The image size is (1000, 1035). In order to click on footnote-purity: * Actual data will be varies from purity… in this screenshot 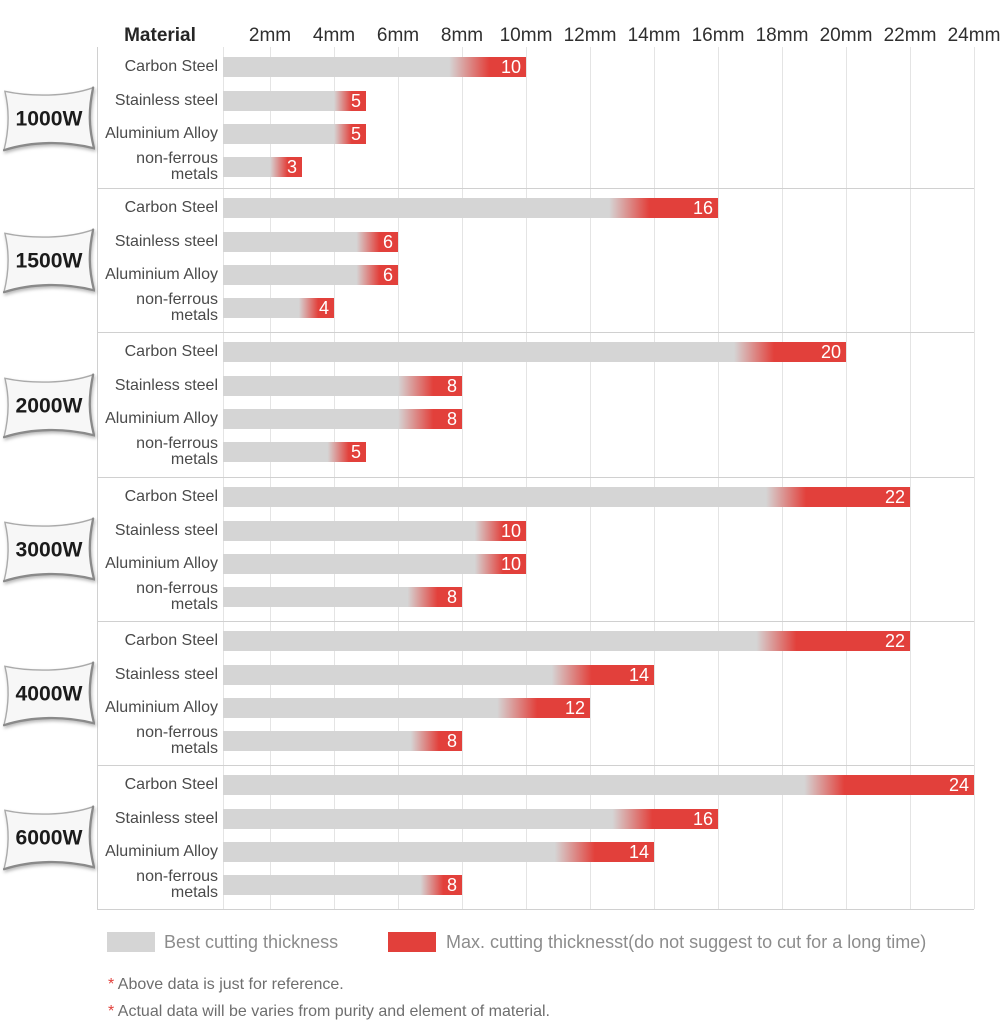, I will do `click(329, 1012)`.